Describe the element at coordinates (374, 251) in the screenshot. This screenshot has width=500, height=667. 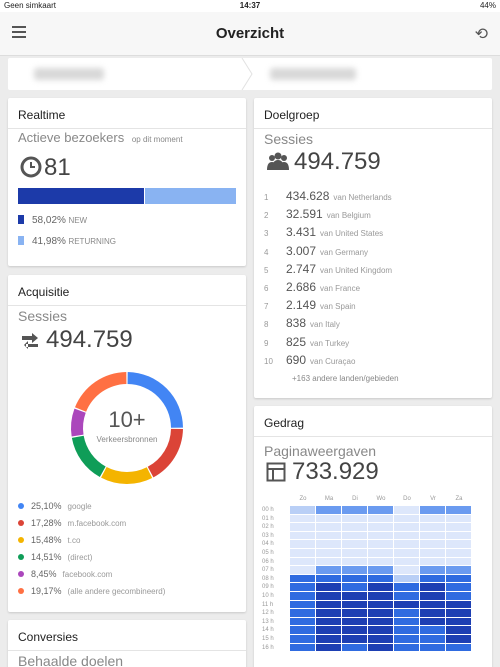
I see `country-row: 4 3.007 van Germany` at that location.